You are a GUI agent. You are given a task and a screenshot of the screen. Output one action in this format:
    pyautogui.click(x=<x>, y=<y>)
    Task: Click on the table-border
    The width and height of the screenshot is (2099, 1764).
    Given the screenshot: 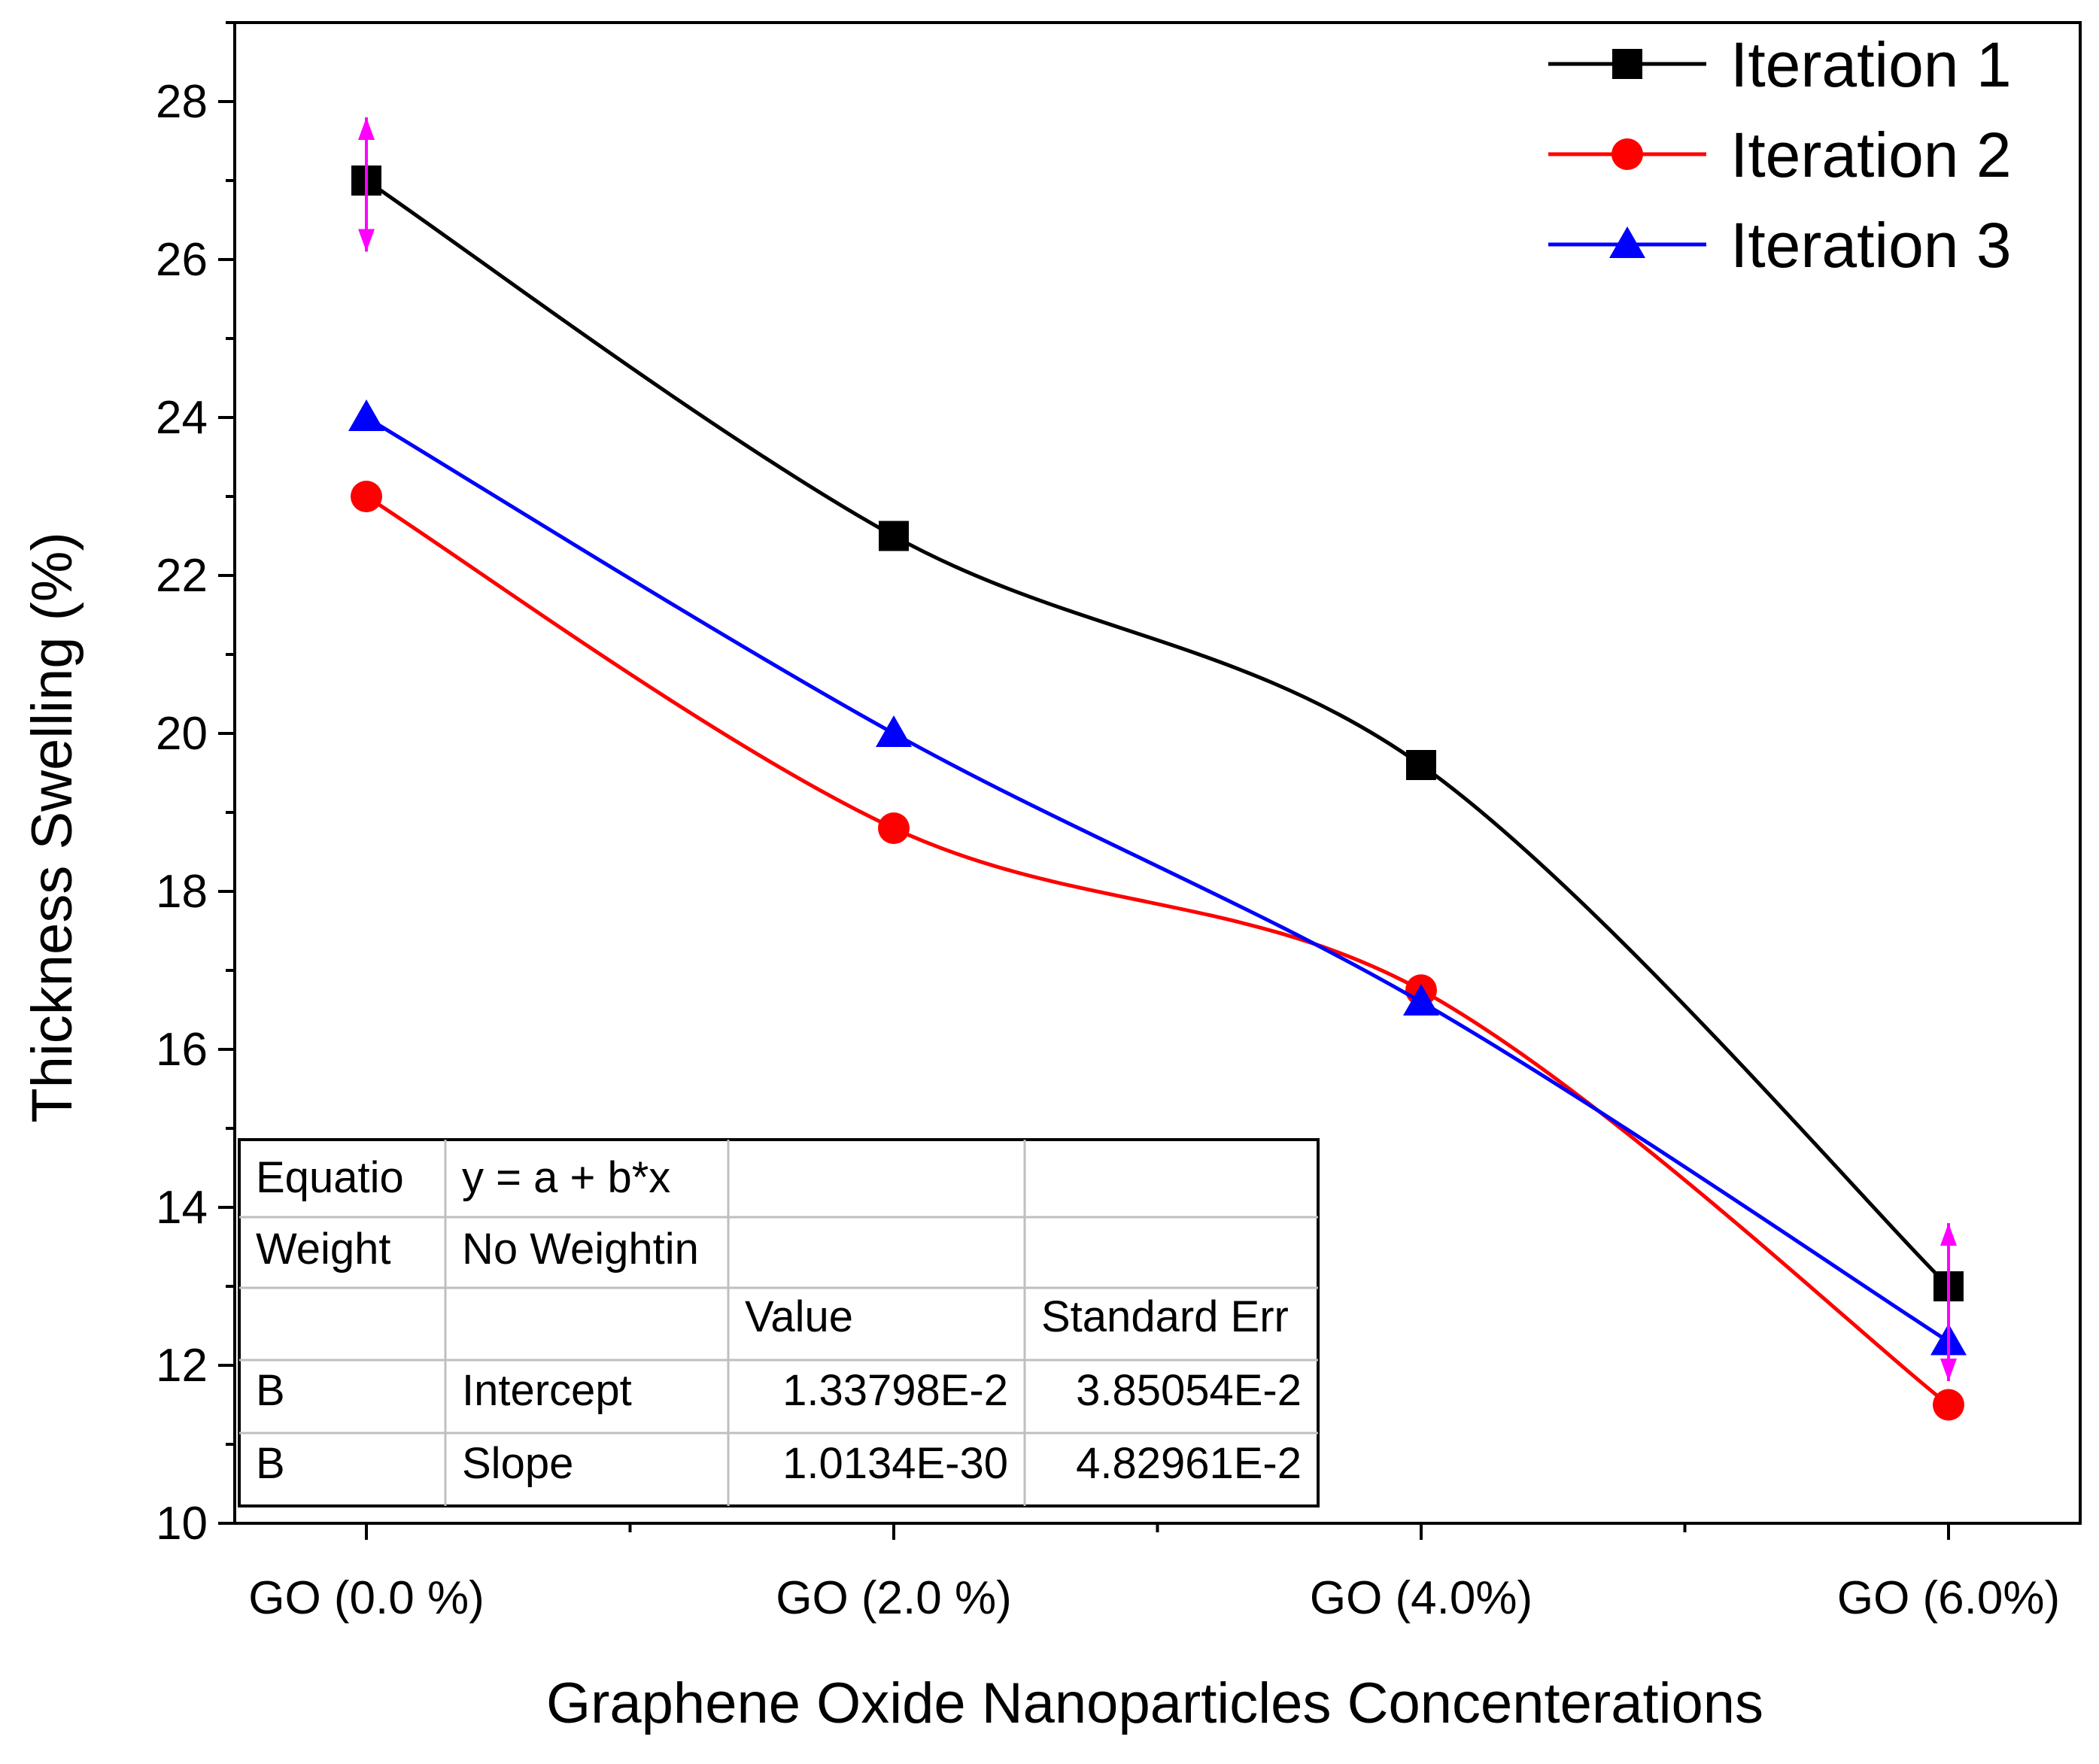 What is the action you would take?
    pyautogui.click(x=779, y=1322)
    